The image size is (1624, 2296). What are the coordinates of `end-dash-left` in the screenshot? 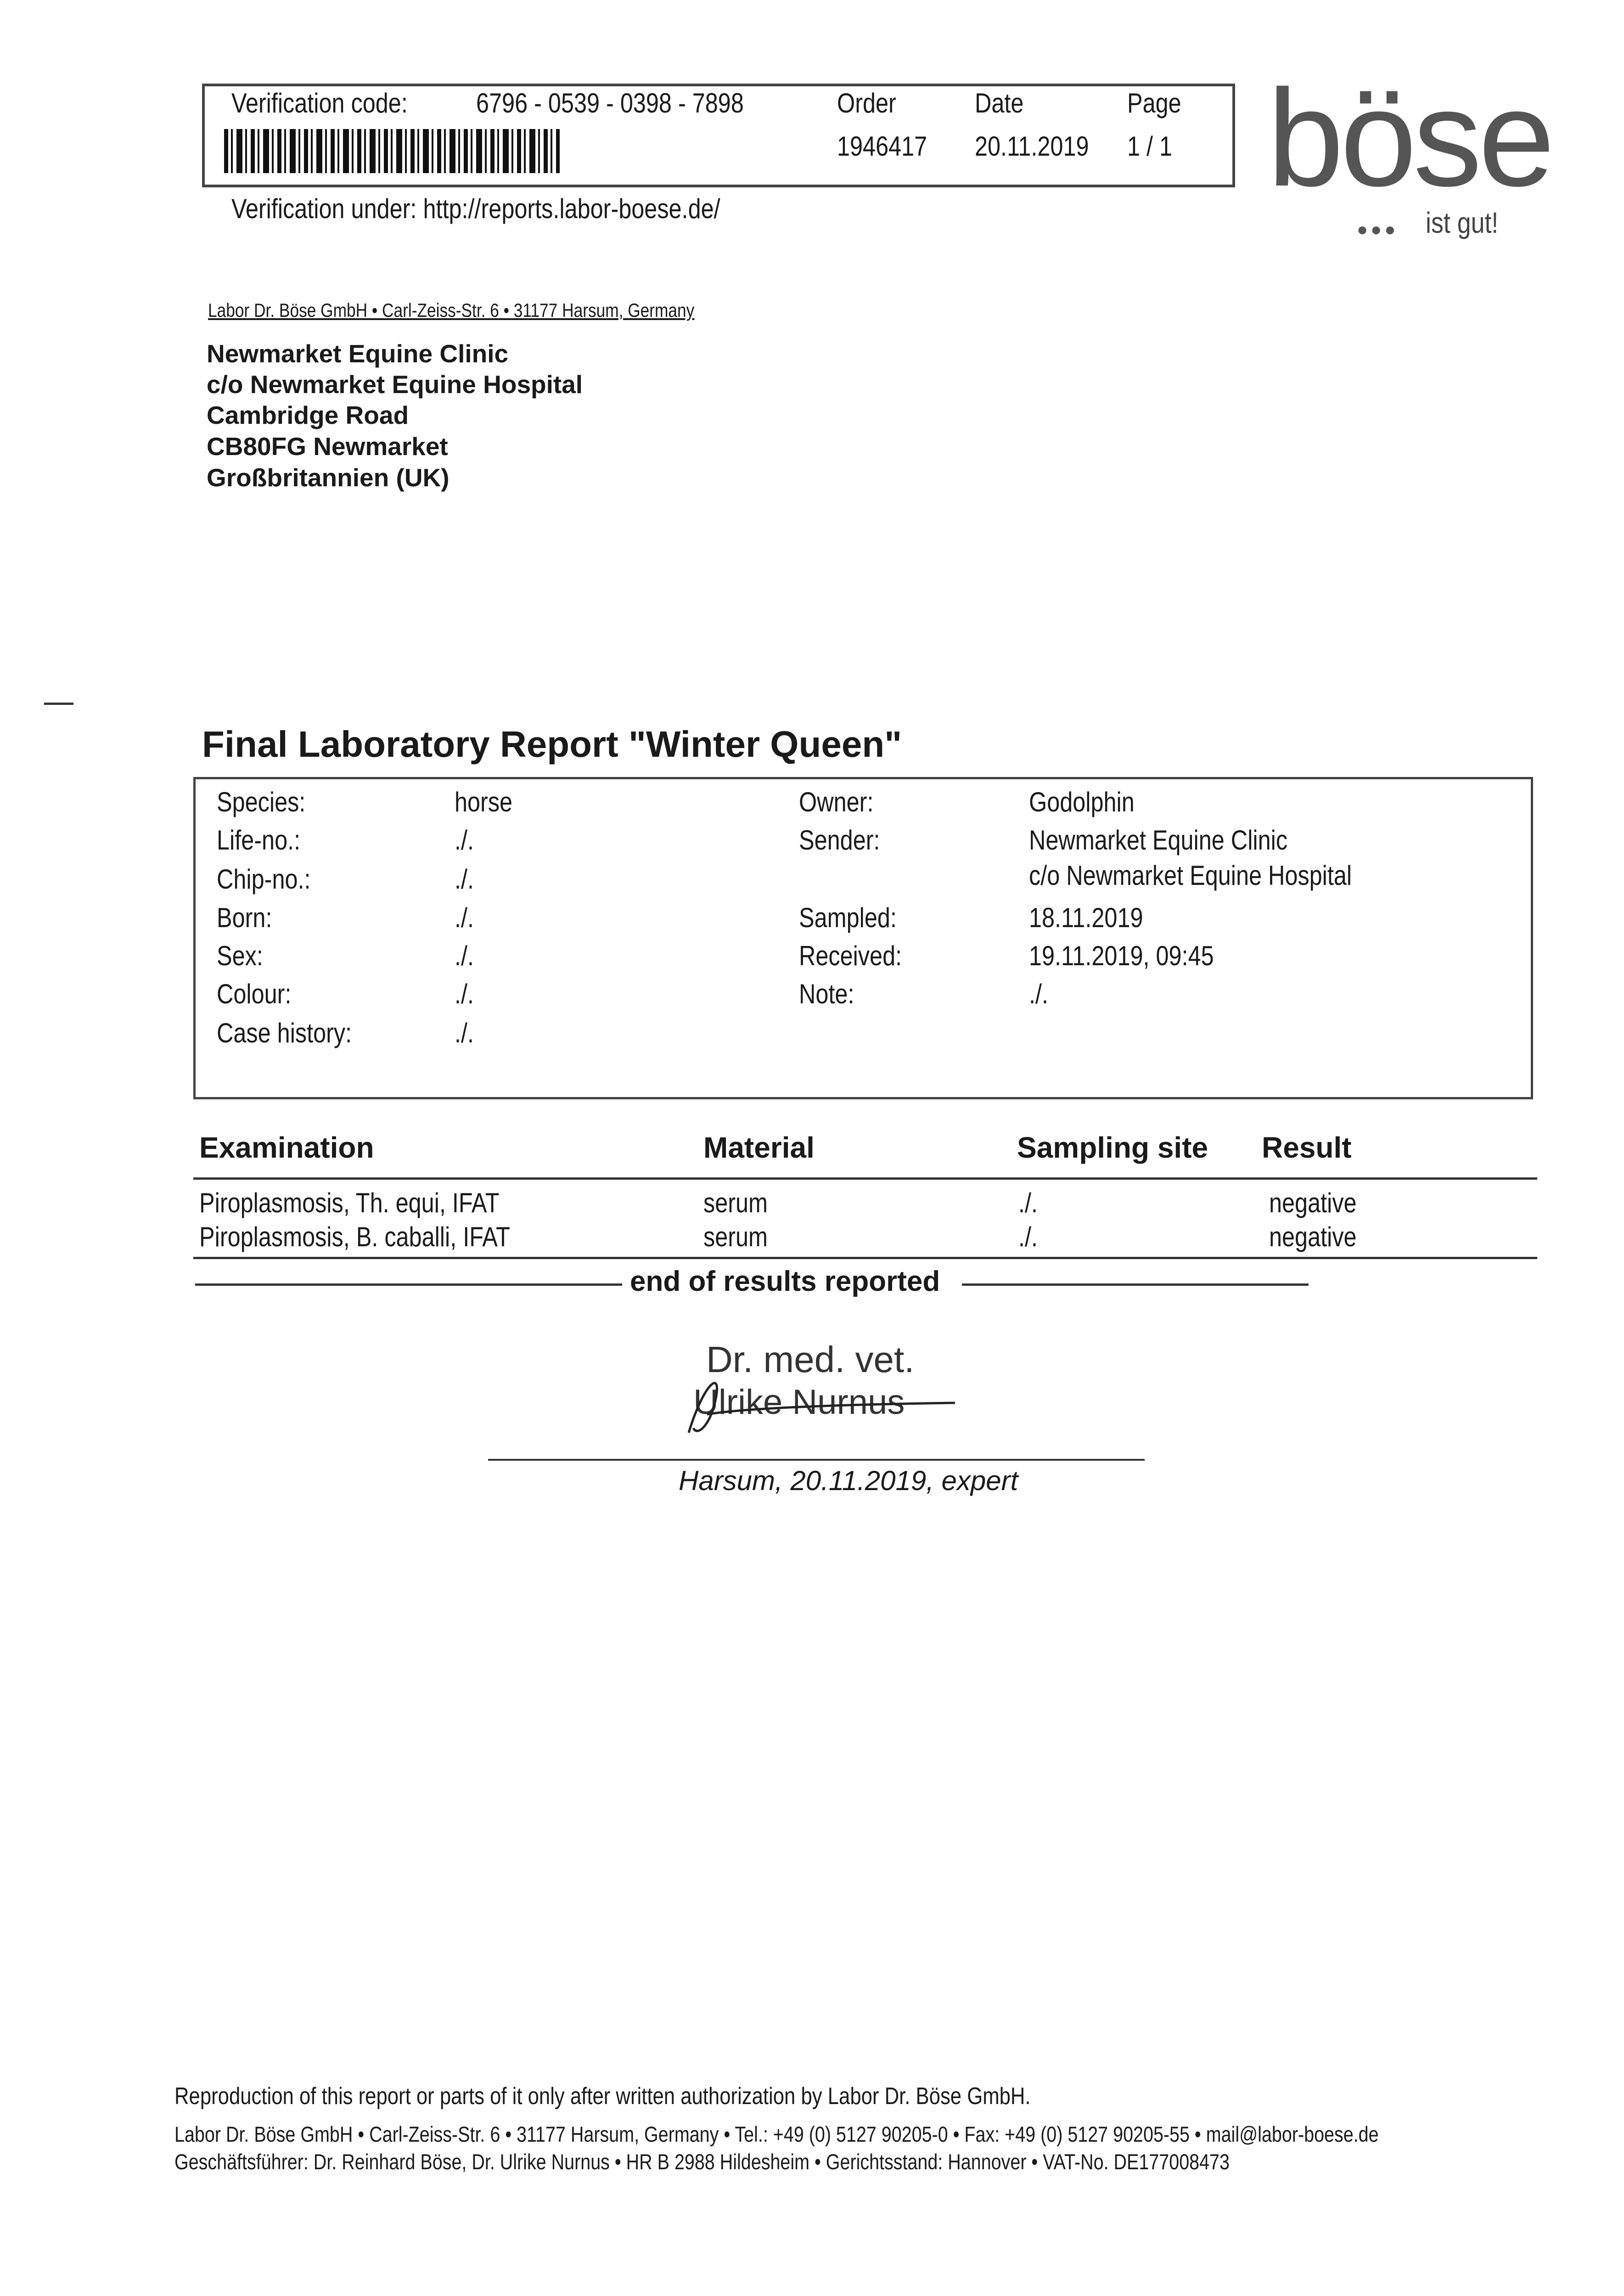 It's located at (408, 1284).